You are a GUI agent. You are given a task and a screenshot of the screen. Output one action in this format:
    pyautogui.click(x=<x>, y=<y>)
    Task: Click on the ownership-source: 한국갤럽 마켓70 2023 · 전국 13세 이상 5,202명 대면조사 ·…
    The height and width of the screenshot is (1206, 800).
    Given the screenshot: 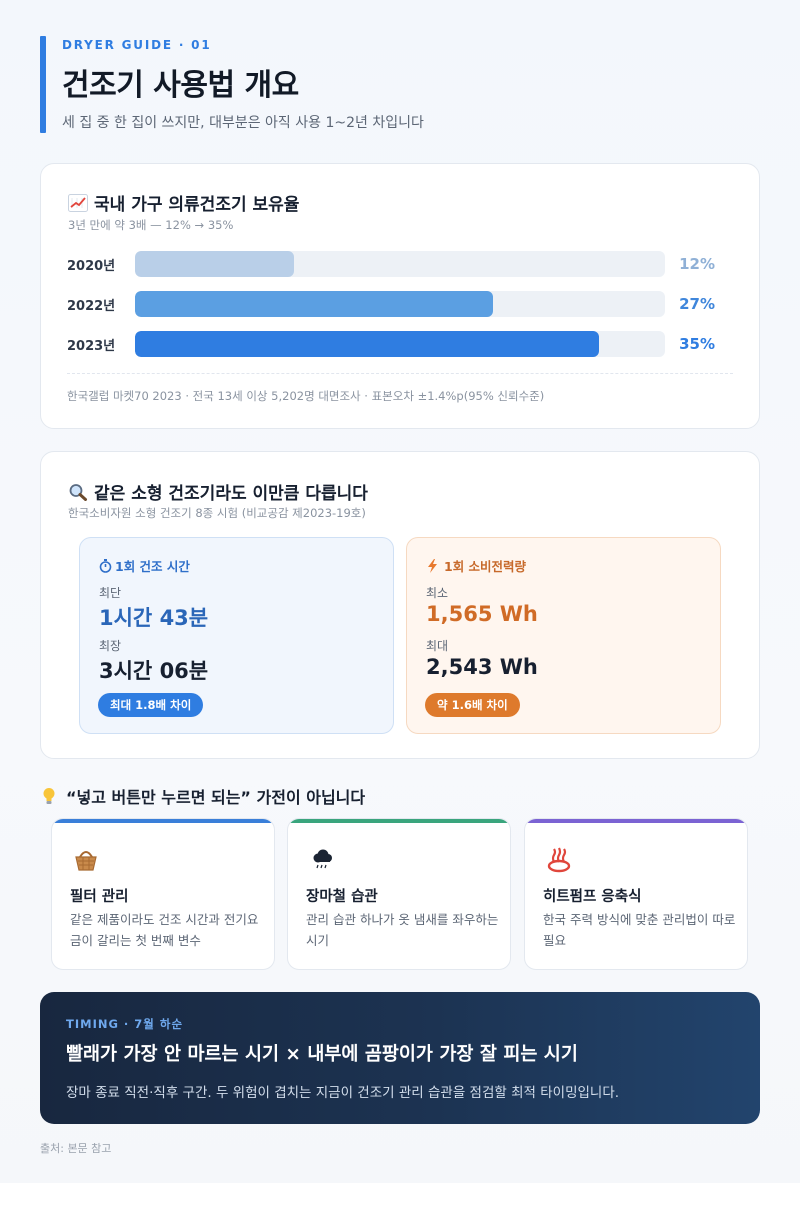 What is the action you would take?
    pyautogui.click(x=306, y=396)
    